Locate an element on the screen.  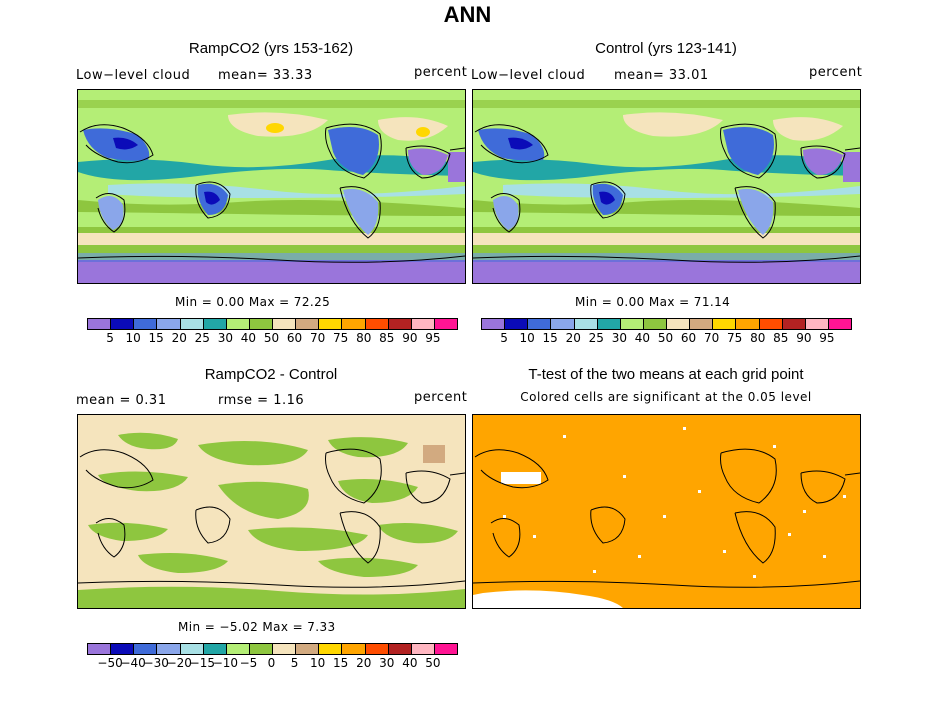
diff-cloud-map is located at coordinates (271, 511).